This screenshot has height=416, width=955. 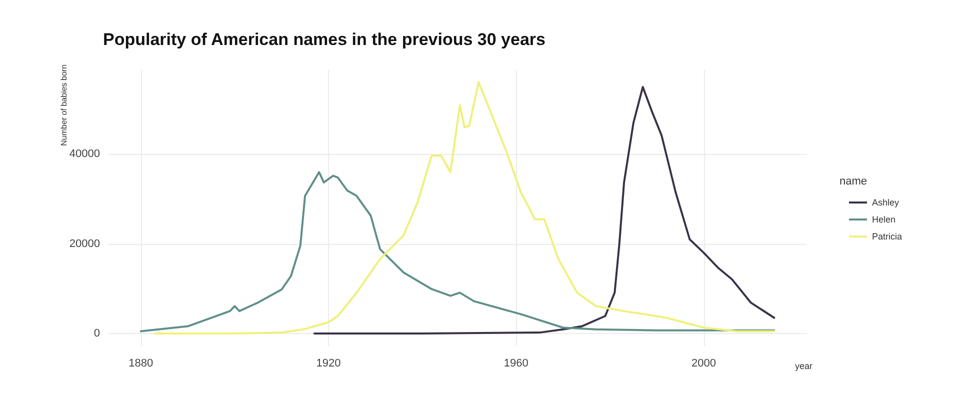 I want to click on legend-label: Ashley, so click(x=886, y=203).